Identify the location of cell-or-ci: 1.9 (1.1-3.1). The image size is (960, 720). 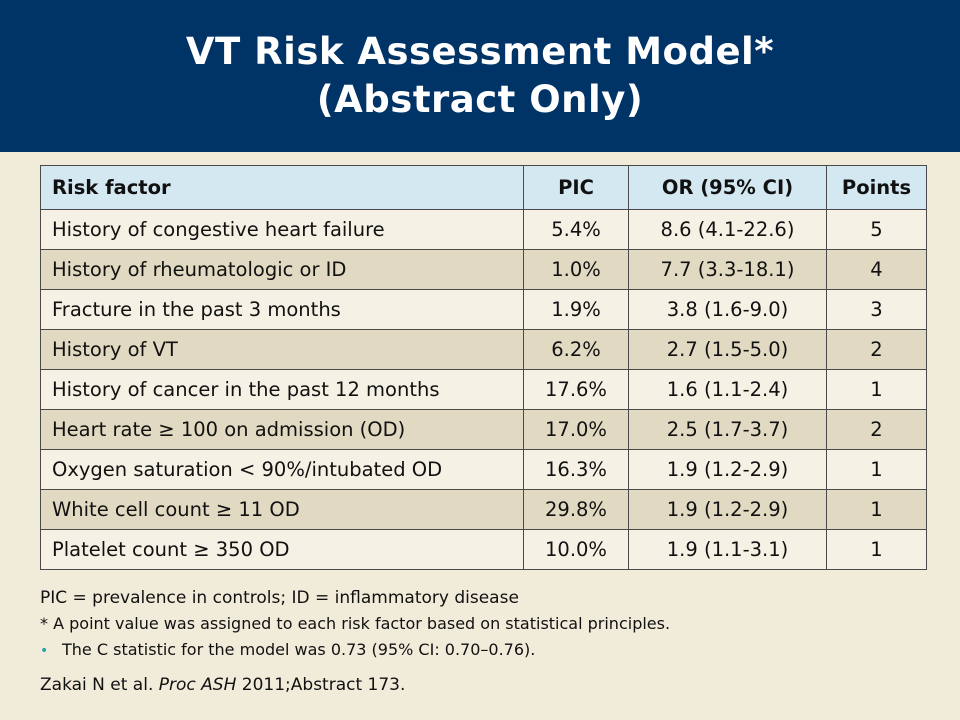
(727, 549).